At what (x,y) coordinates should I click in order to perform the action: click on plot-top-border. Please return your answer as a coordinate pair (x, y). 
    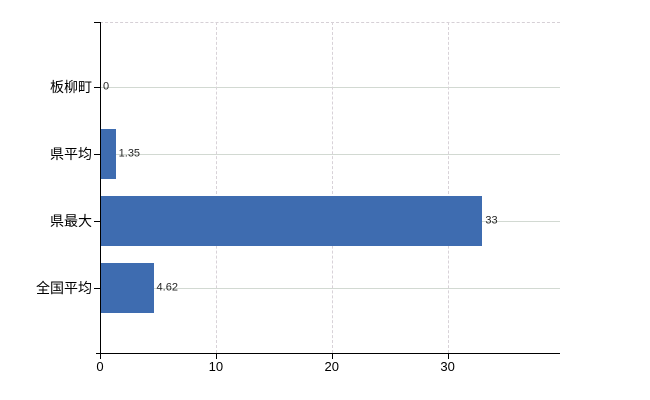
    Looking at the image, I should click on (330, 22).